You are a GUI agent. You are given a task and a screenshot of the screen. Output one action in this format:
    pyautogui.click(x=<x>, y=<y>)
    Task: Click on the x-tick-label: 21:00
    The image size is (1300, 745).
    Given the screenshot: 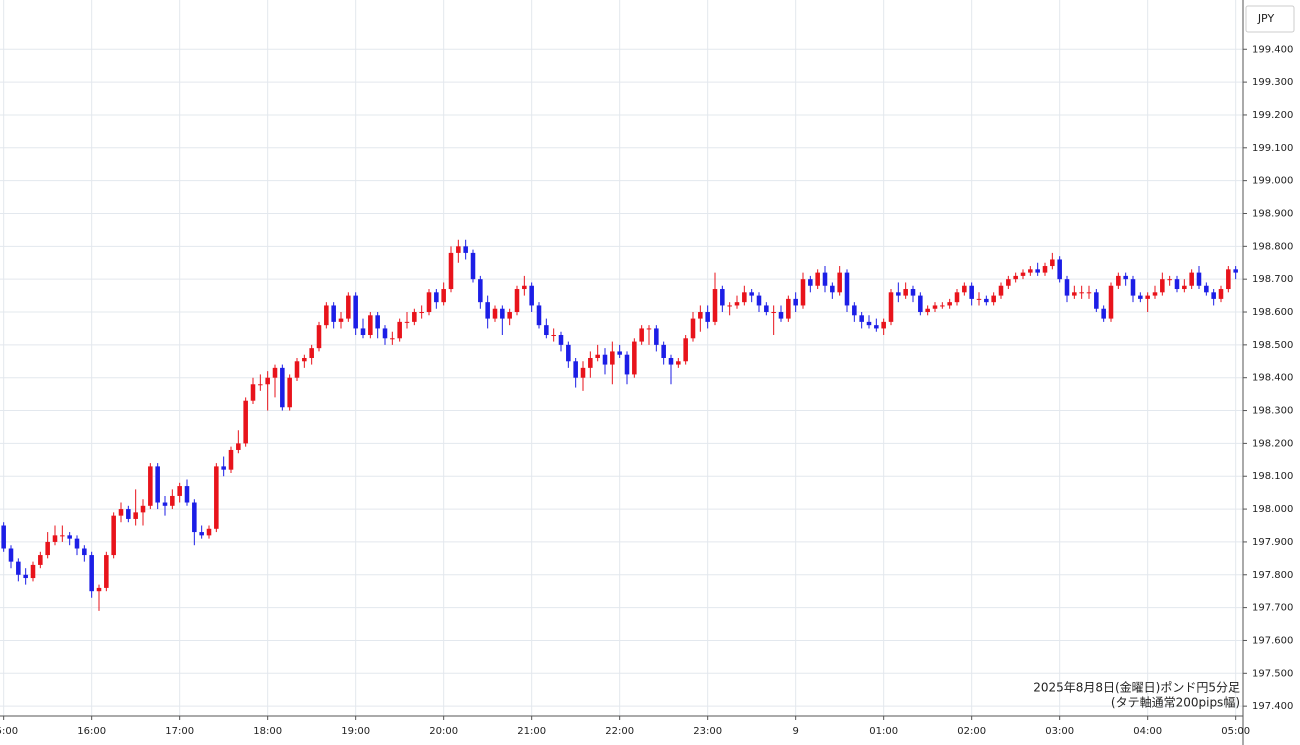 What is the action you would take?
    pyautogui.click(x=531, y=731)
    